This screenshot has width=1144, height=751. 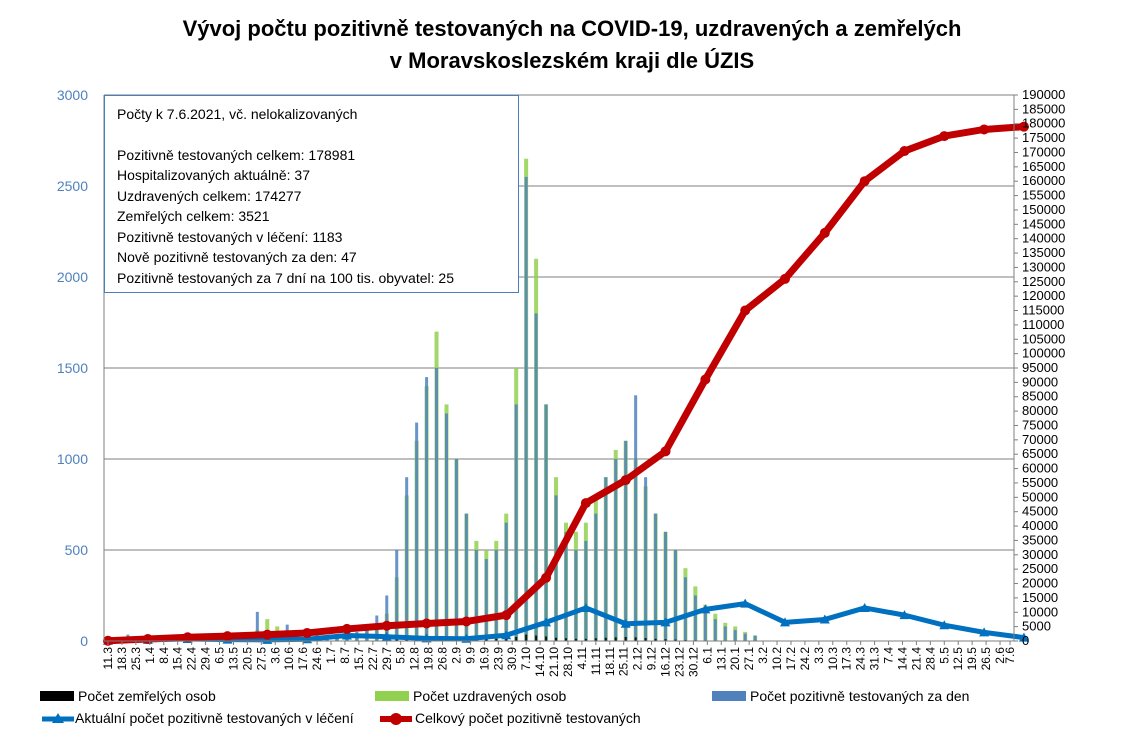 I want to click on x-tick-label: 7.10, so click(x=526, y=659).